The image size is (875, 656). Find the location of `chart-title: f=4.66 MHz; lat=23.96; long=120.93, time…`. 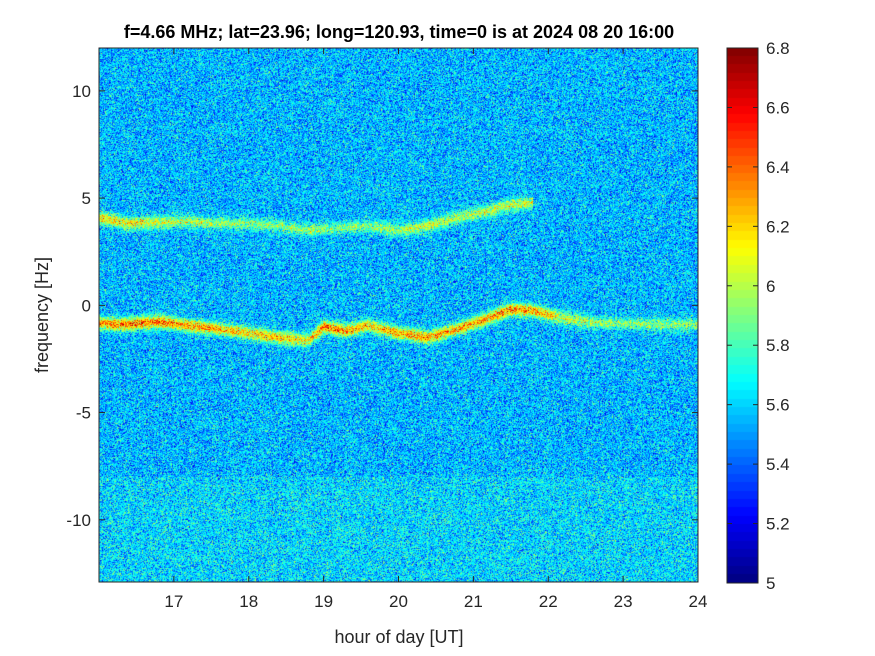

chart-title: f=4.66 MHz; lat=23.96; long=120.93, time… is located at coordinates (399, 32).